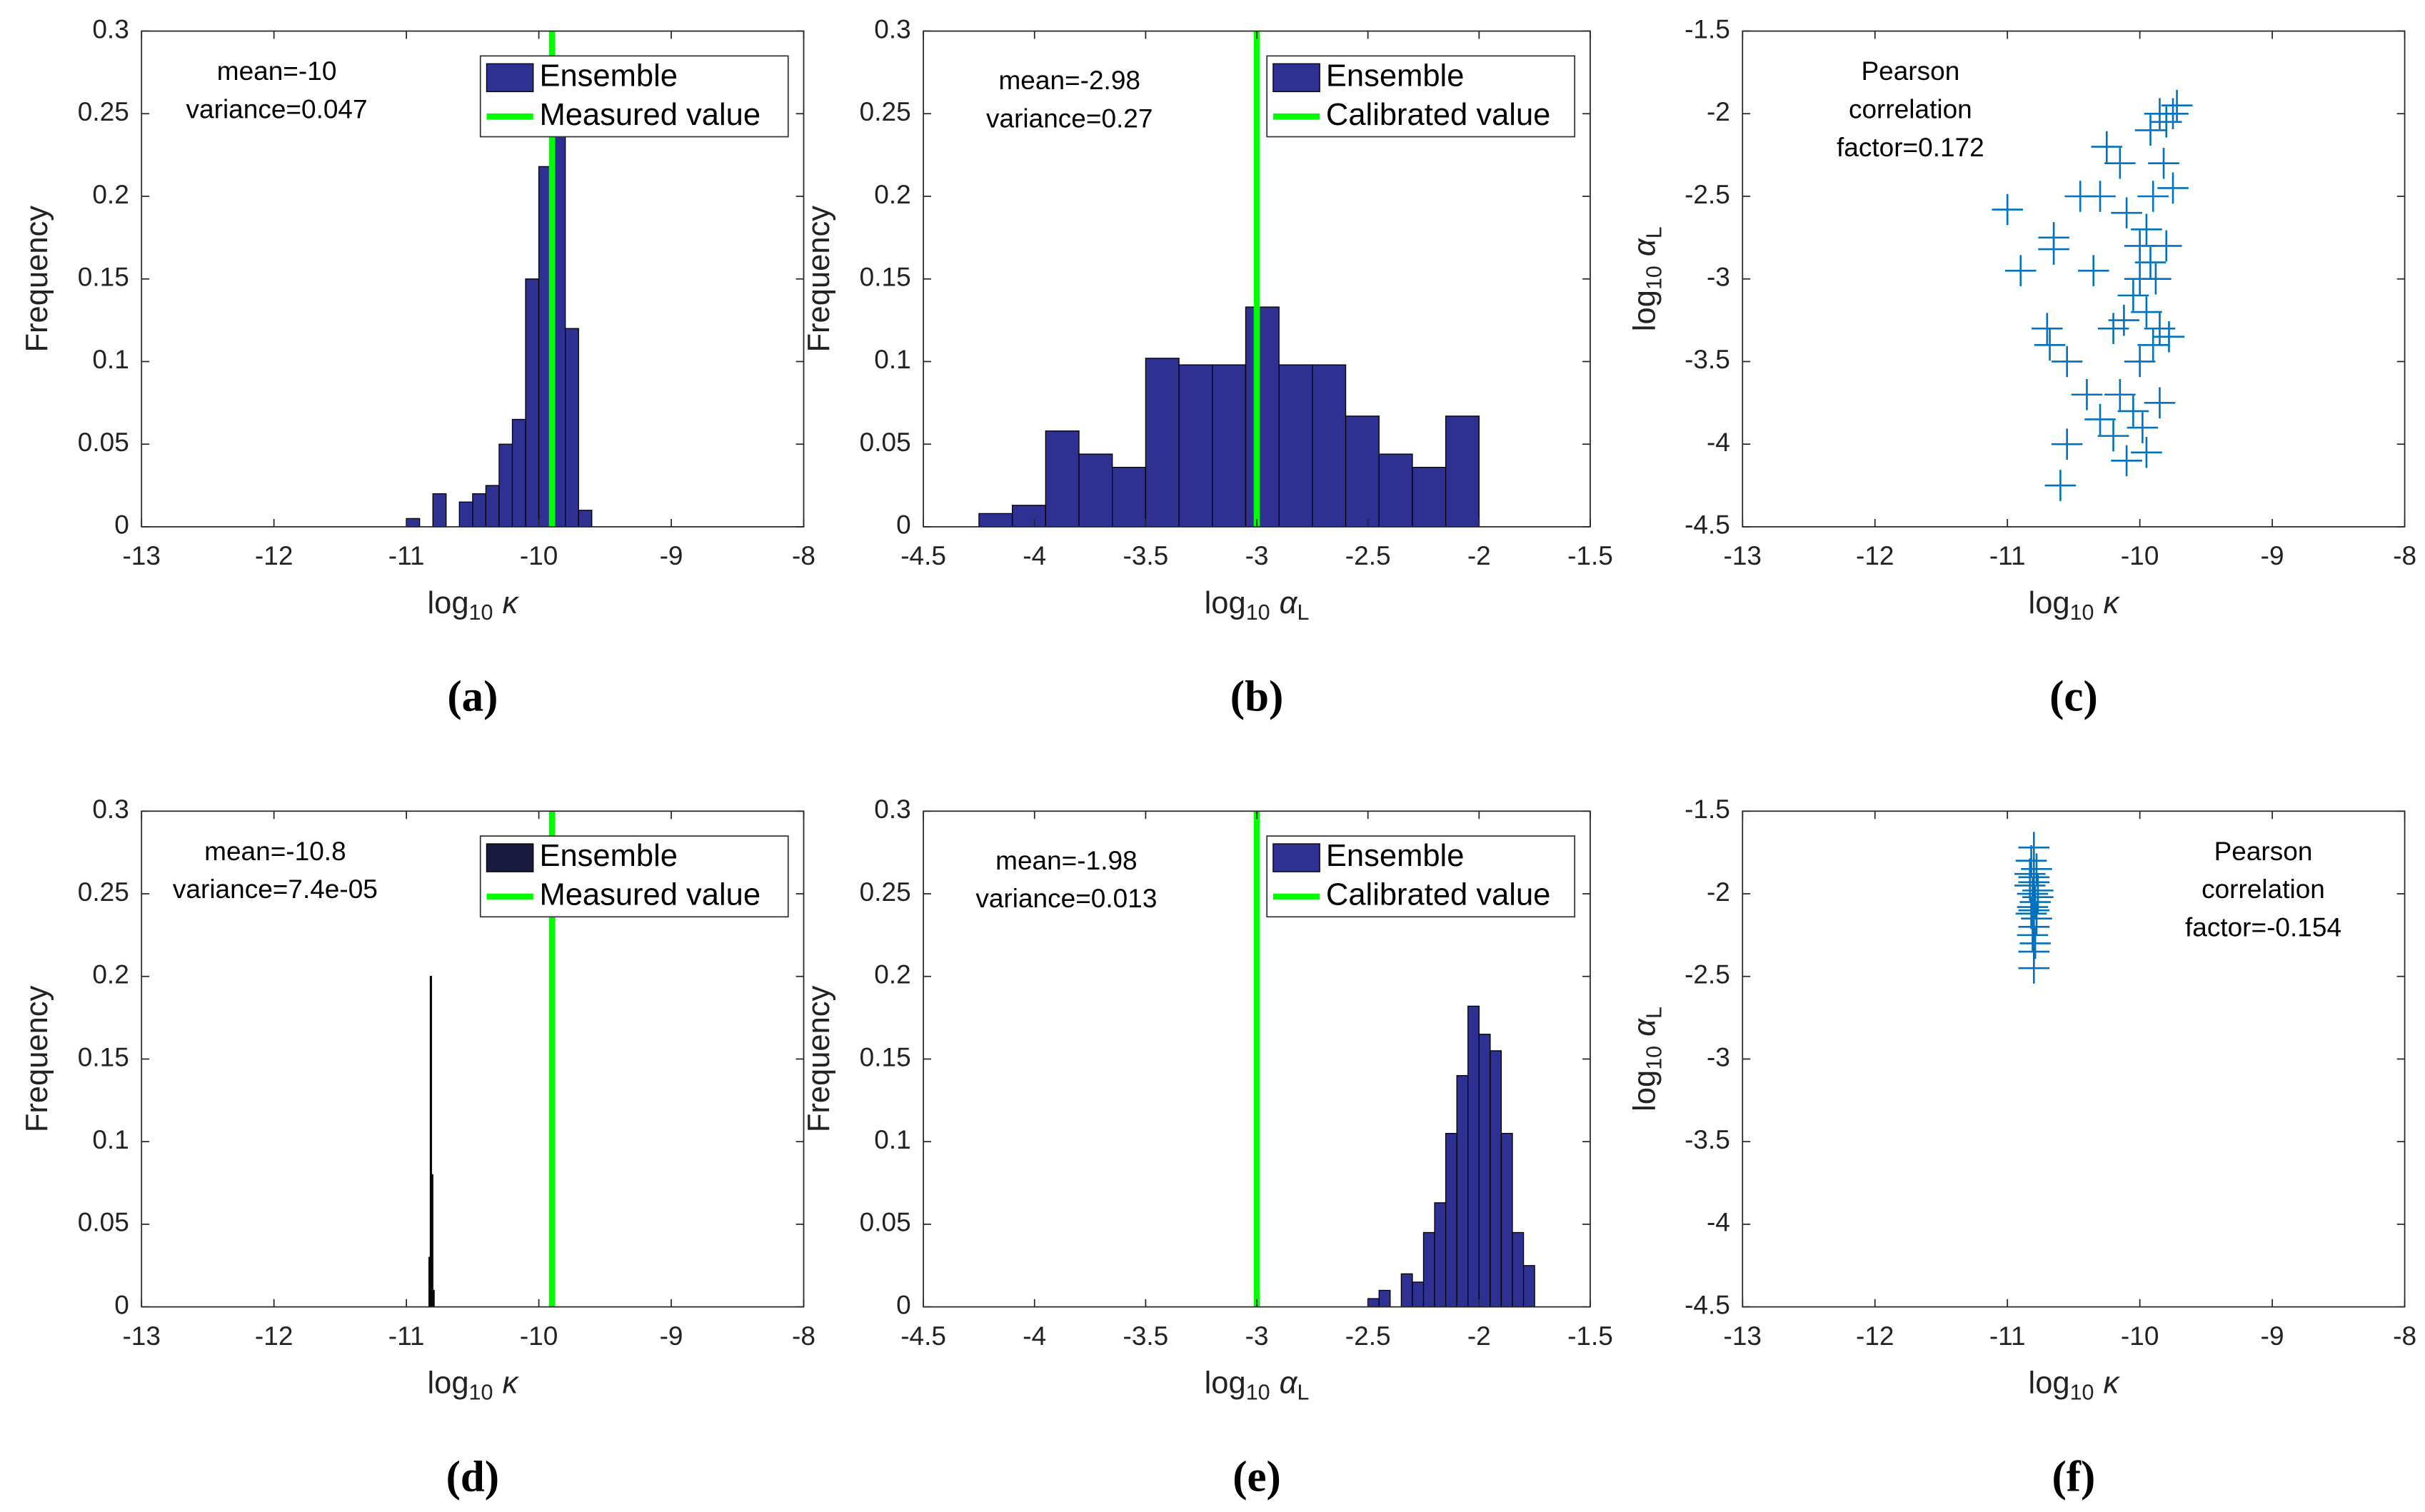 The width and height of the screenshot is (2425, 1512). What do you see at coordinates (472, 1477) in the screenshot?
I see `panel-label: (d)` at bounding box center [472, 1477].